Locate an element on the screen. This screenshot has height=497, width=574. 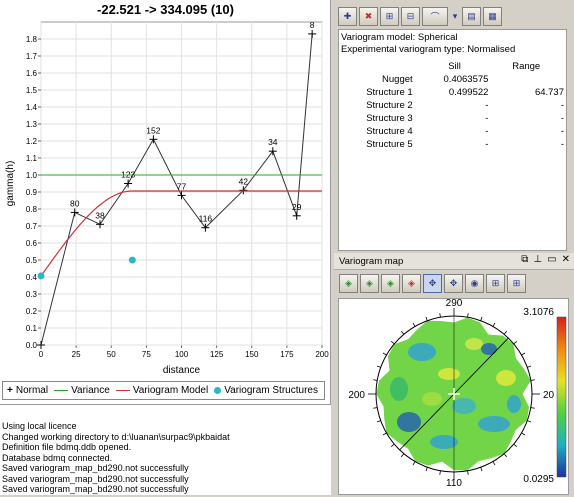
remove-structure-icon: ✖ is located at coordinates (368, 16).